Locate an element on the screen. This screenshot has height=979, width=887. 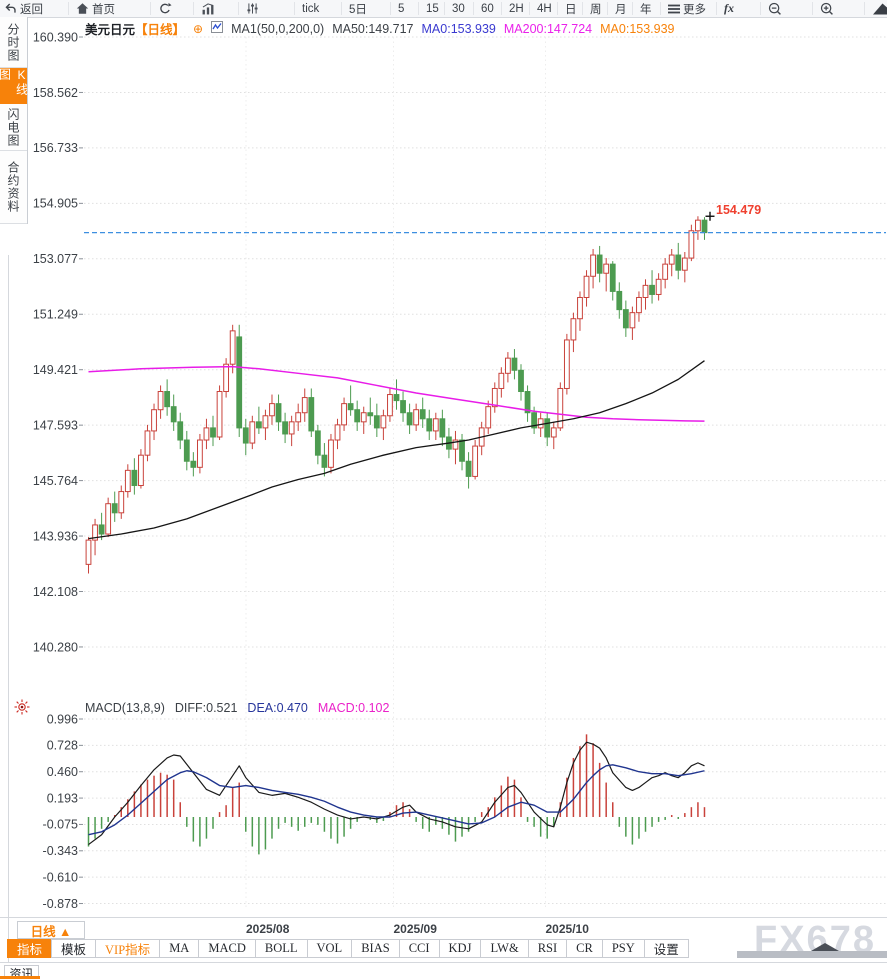
zoom-out-icon is located at coordinates (775, 9).